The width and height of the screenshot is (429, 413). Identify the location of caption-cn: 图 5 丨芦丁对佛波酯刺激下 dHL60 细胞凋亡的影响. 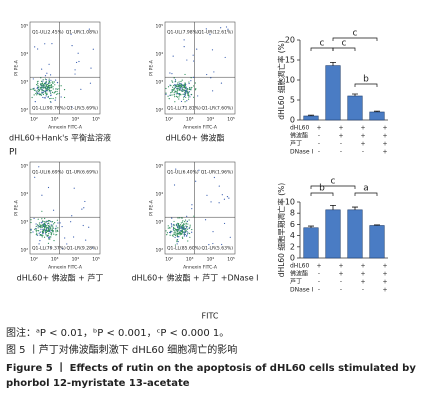
(122, 350).